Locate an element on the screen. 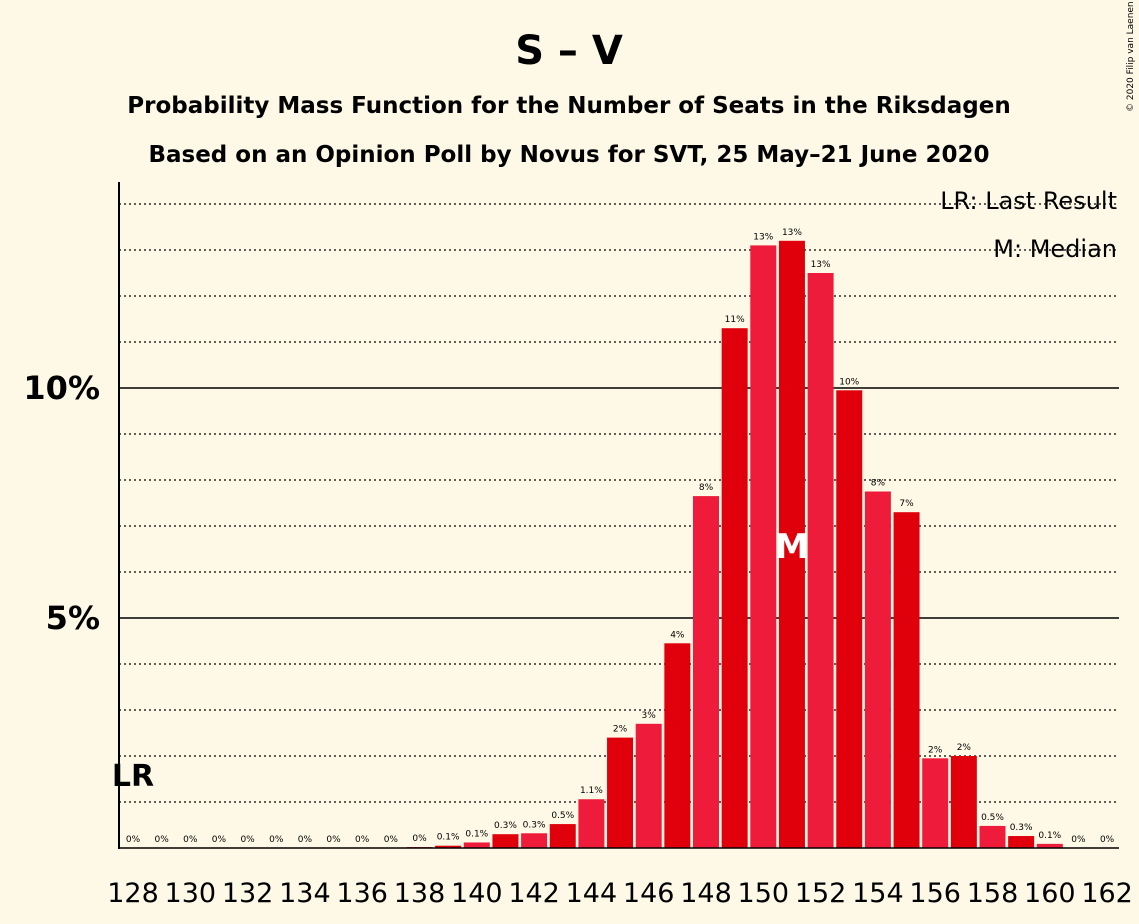 The image size is (1139, 924). bar-label-161: 0% is located at coordinates (1078, 840).